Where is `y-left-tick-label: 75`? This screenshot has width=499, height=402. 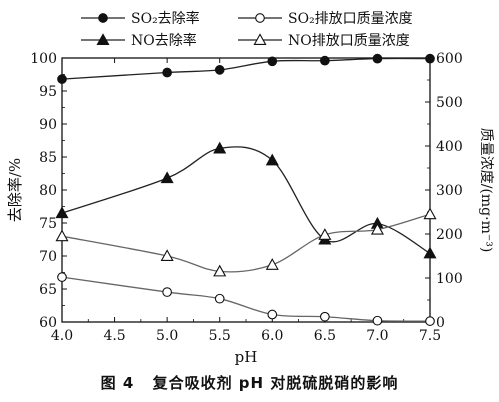 y-left-tick-label: 75 is located at coordinates (48, 224).